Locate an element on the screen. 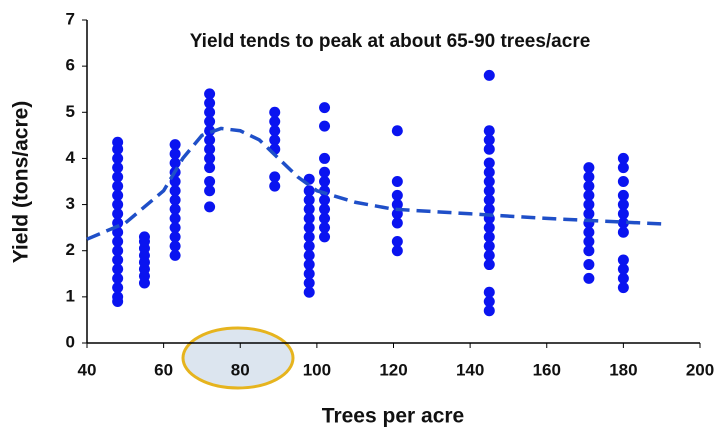 This screenshot has width=723, height=441. y-axis-label: Yield (tons/acre) is located at coordinates (21, 182).